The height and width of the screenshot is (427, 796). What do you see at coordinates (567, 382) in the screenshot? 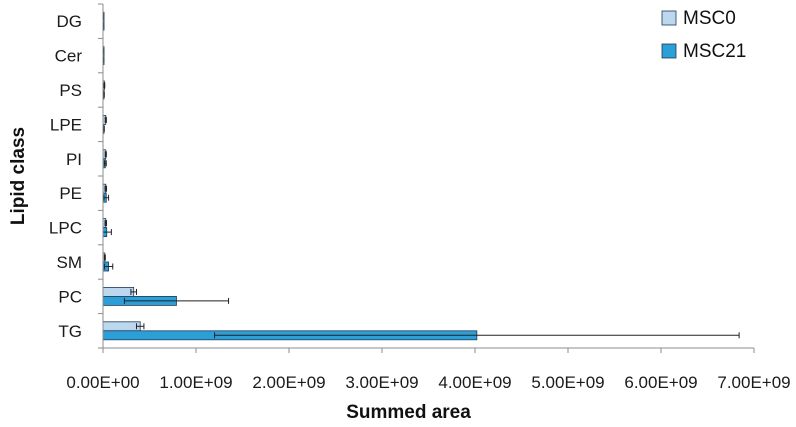
I see `x-tick-label: 5.00E+09` at bounding box center [567, 382].